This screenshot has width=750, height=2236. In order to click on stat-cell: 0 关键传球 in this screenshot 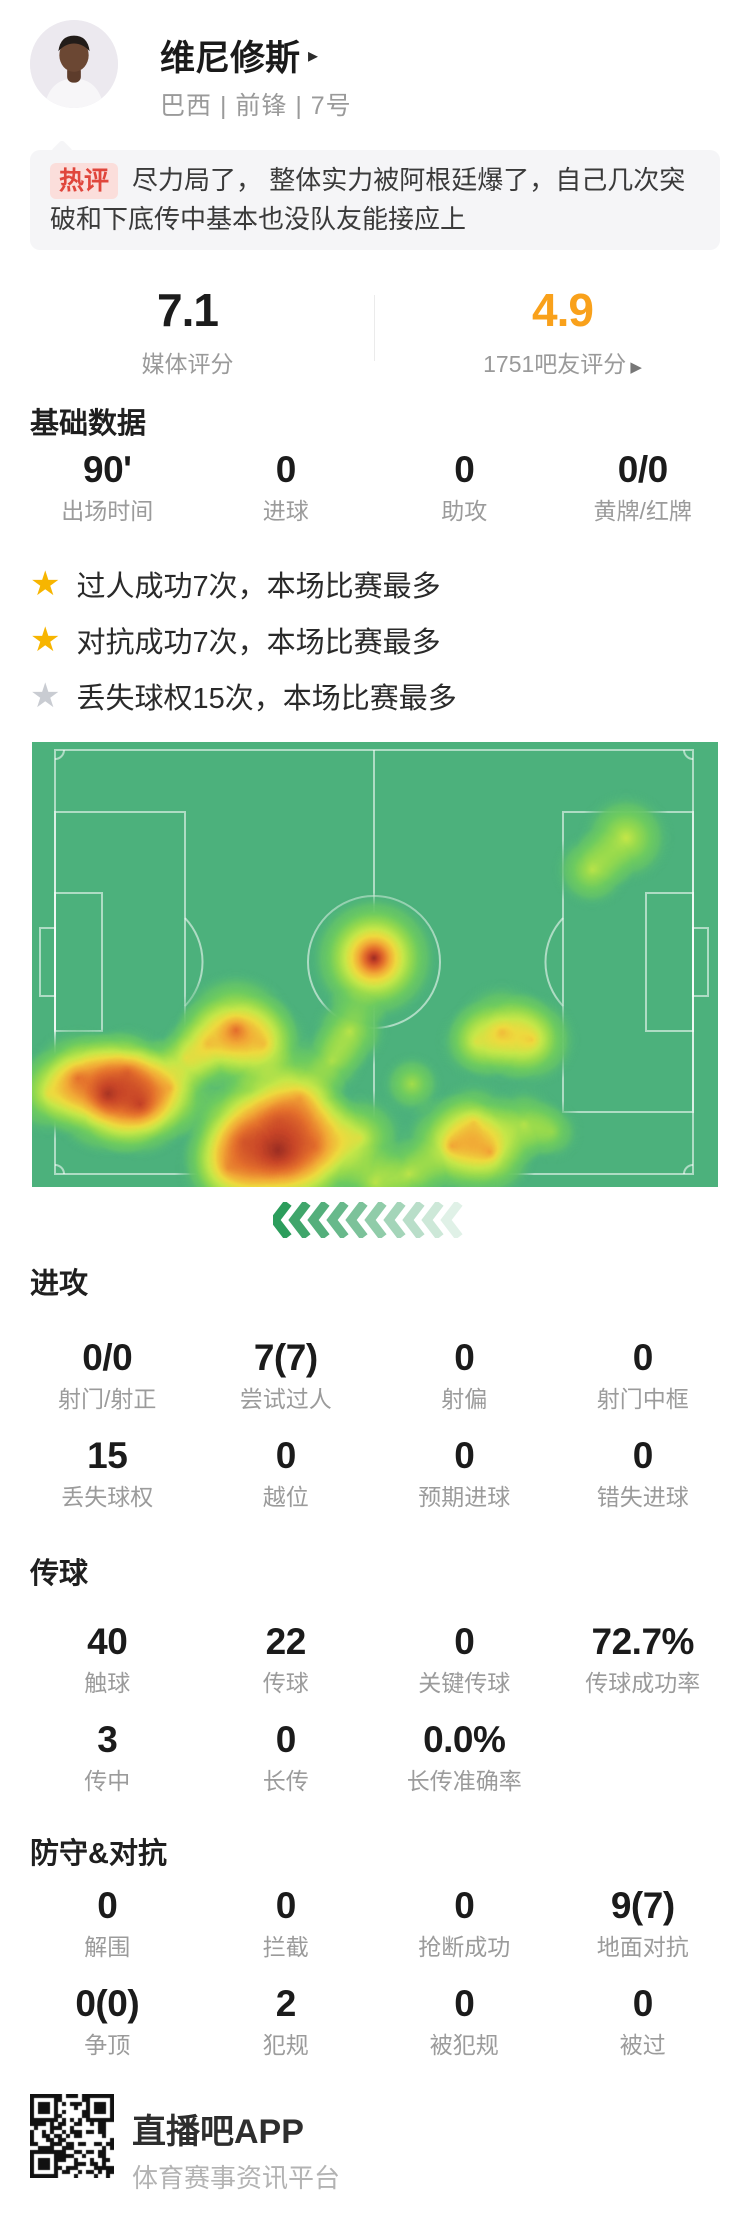, I will do `click(464, 1659)`.